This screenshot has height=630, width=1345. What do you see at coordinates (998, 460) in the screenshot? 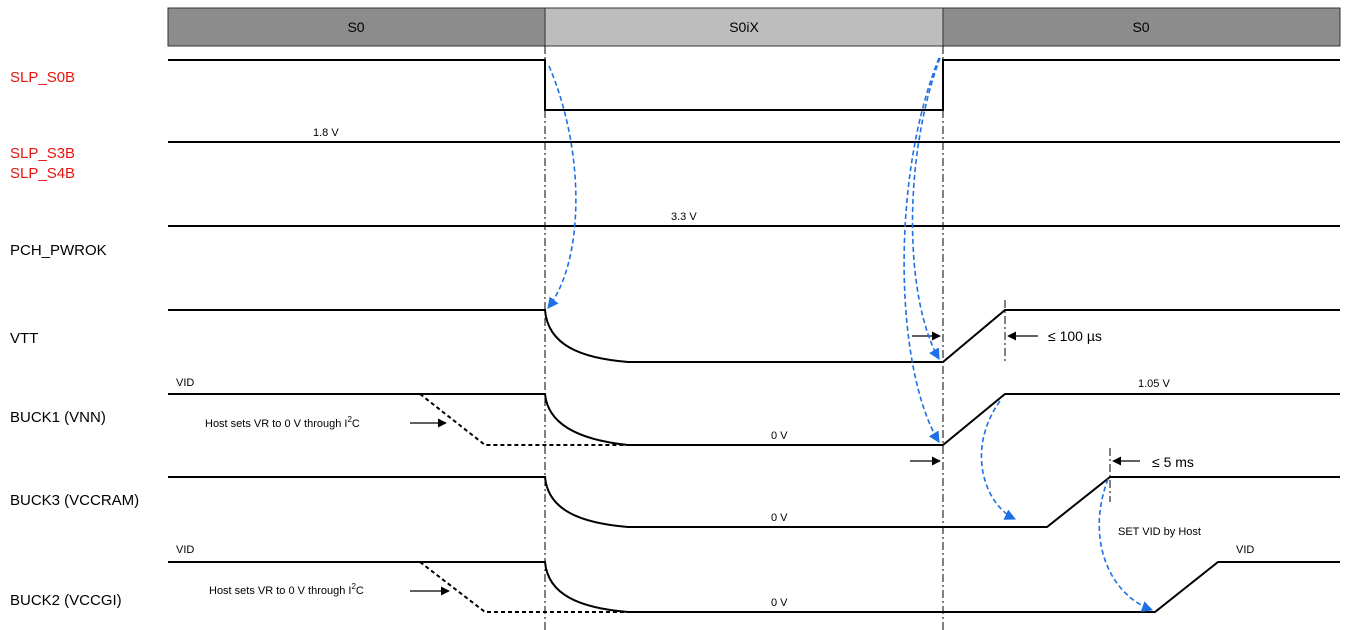
I see `causal-arrow-buck1-to-buck3` at bounding box center [998, 460].